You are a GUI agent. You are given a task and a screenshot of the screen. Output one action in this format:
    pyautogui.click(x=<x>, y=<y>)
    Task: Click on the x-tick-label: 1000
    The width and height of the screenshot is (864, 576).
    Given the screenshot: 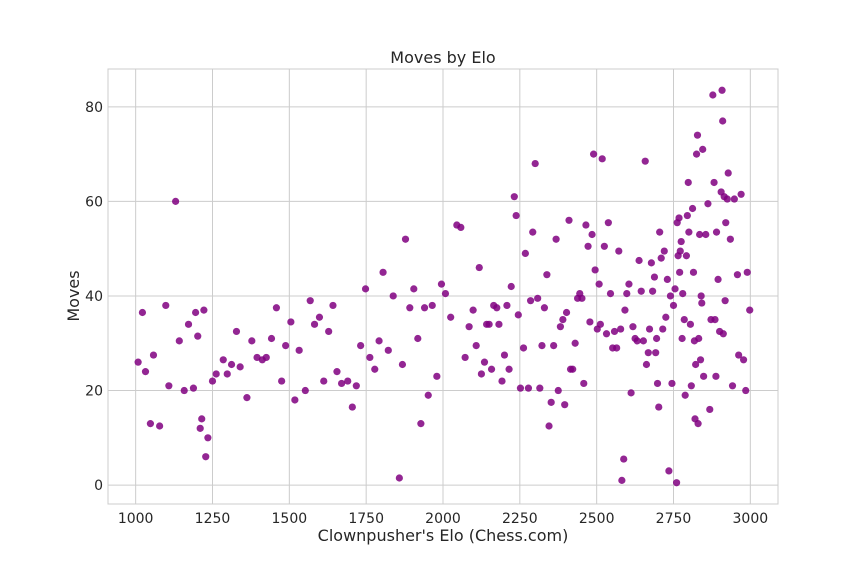 What is the action you would take?
    pyautogui.click(x=136, y=519)
    